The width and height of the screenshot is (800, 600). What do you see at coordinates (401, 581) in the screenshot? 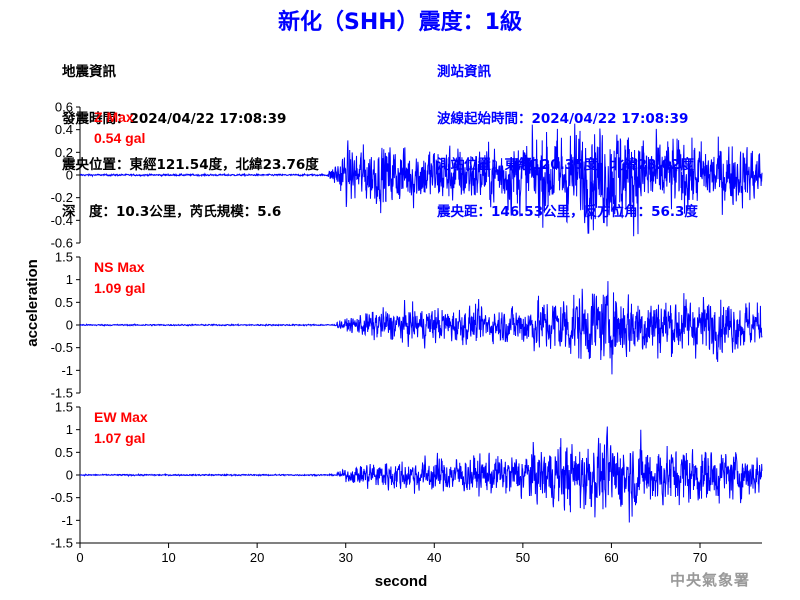
I see `x-axis-label: second` at bounding box center [401, 581].